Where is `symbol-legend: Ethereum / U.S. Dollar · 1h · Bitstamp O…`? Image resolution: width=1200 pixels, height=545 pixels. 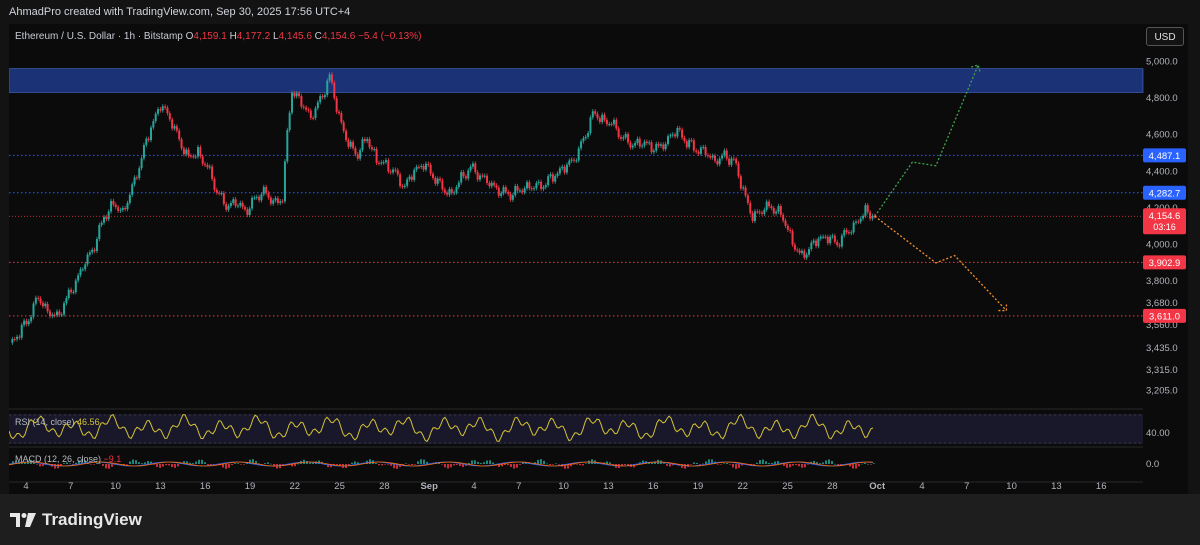
symbol-legend: Ethereum / U.S. Dollar · 1h · Bitstamp O… is located at coordinates (218, 36).